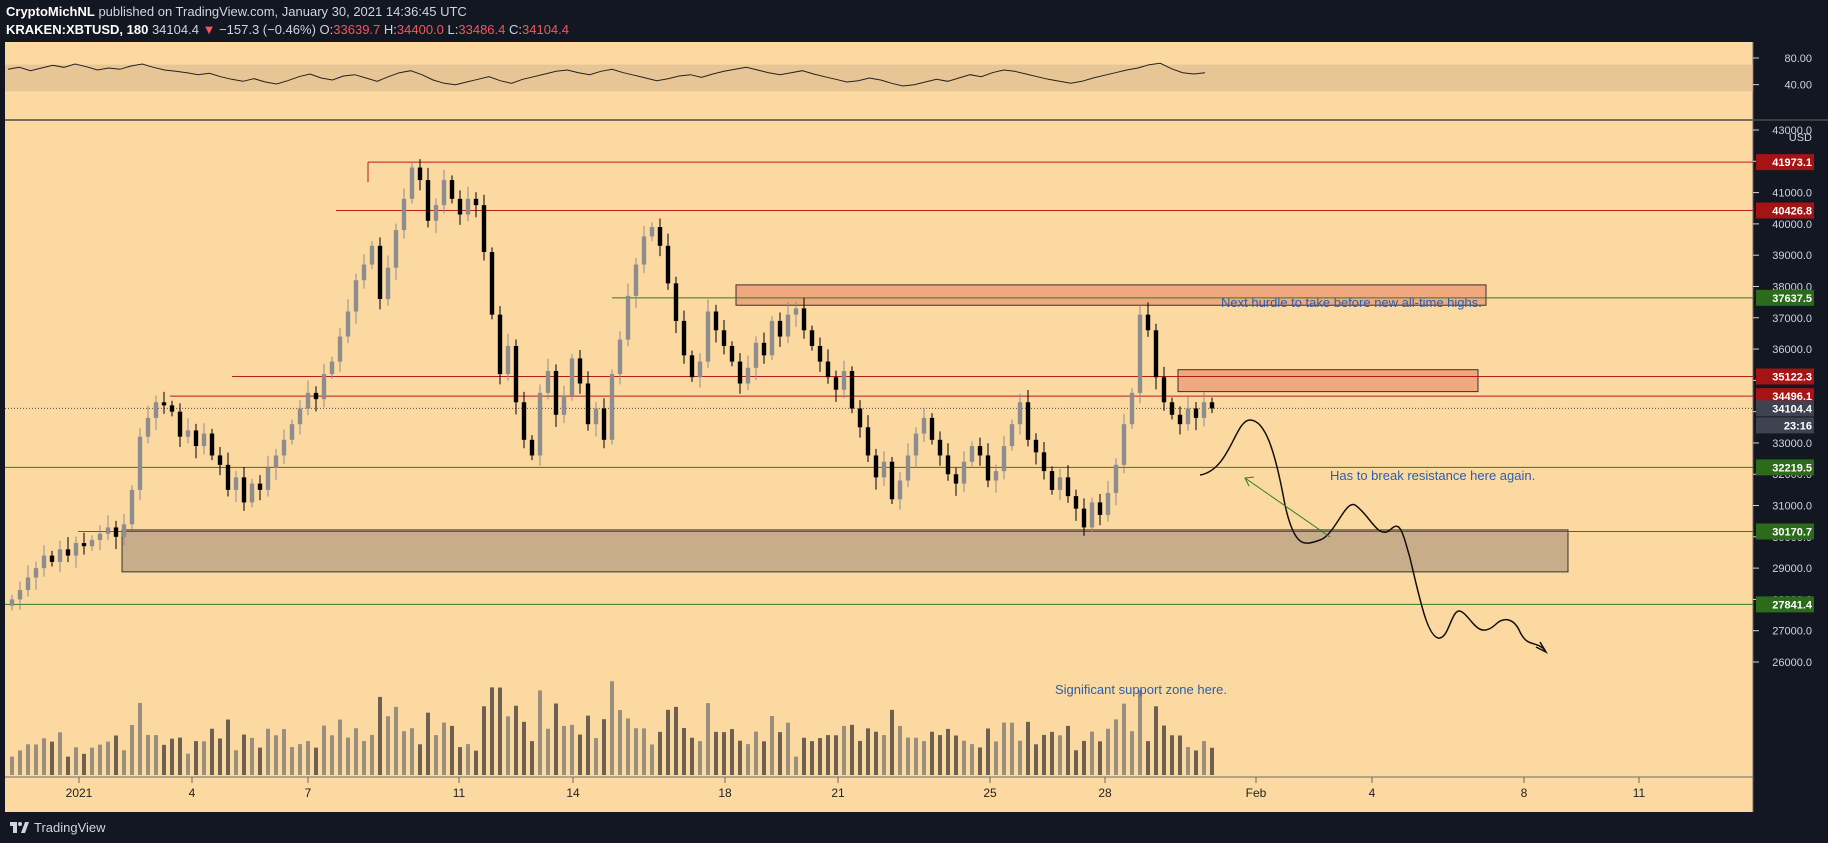 The width and height of the screenshot is (1828, 843). What do you see at coordinates (1792, 163) in the screenshot?
I see `level-badge-label: 41973.1` at bounding box center [1792, 163].